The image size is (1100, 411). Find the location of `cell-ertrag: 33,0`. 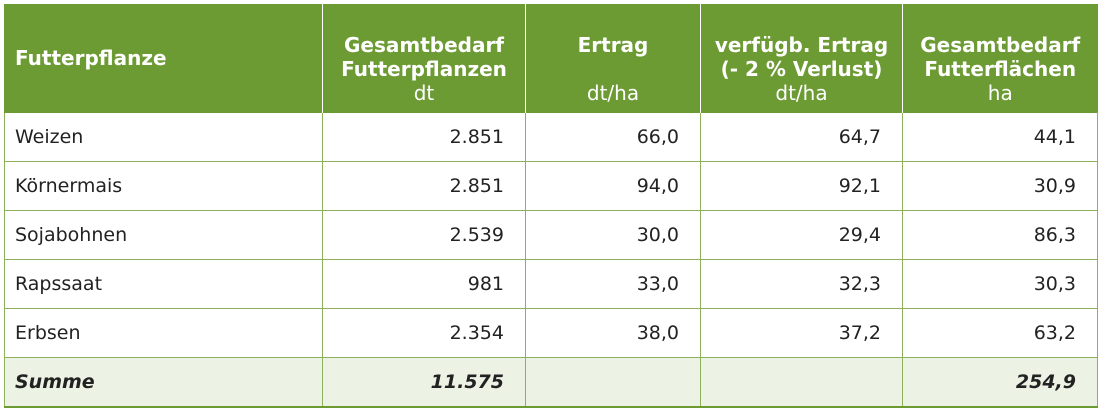

cell-ertrag: 33,0 is located at coordinates (613, 284).